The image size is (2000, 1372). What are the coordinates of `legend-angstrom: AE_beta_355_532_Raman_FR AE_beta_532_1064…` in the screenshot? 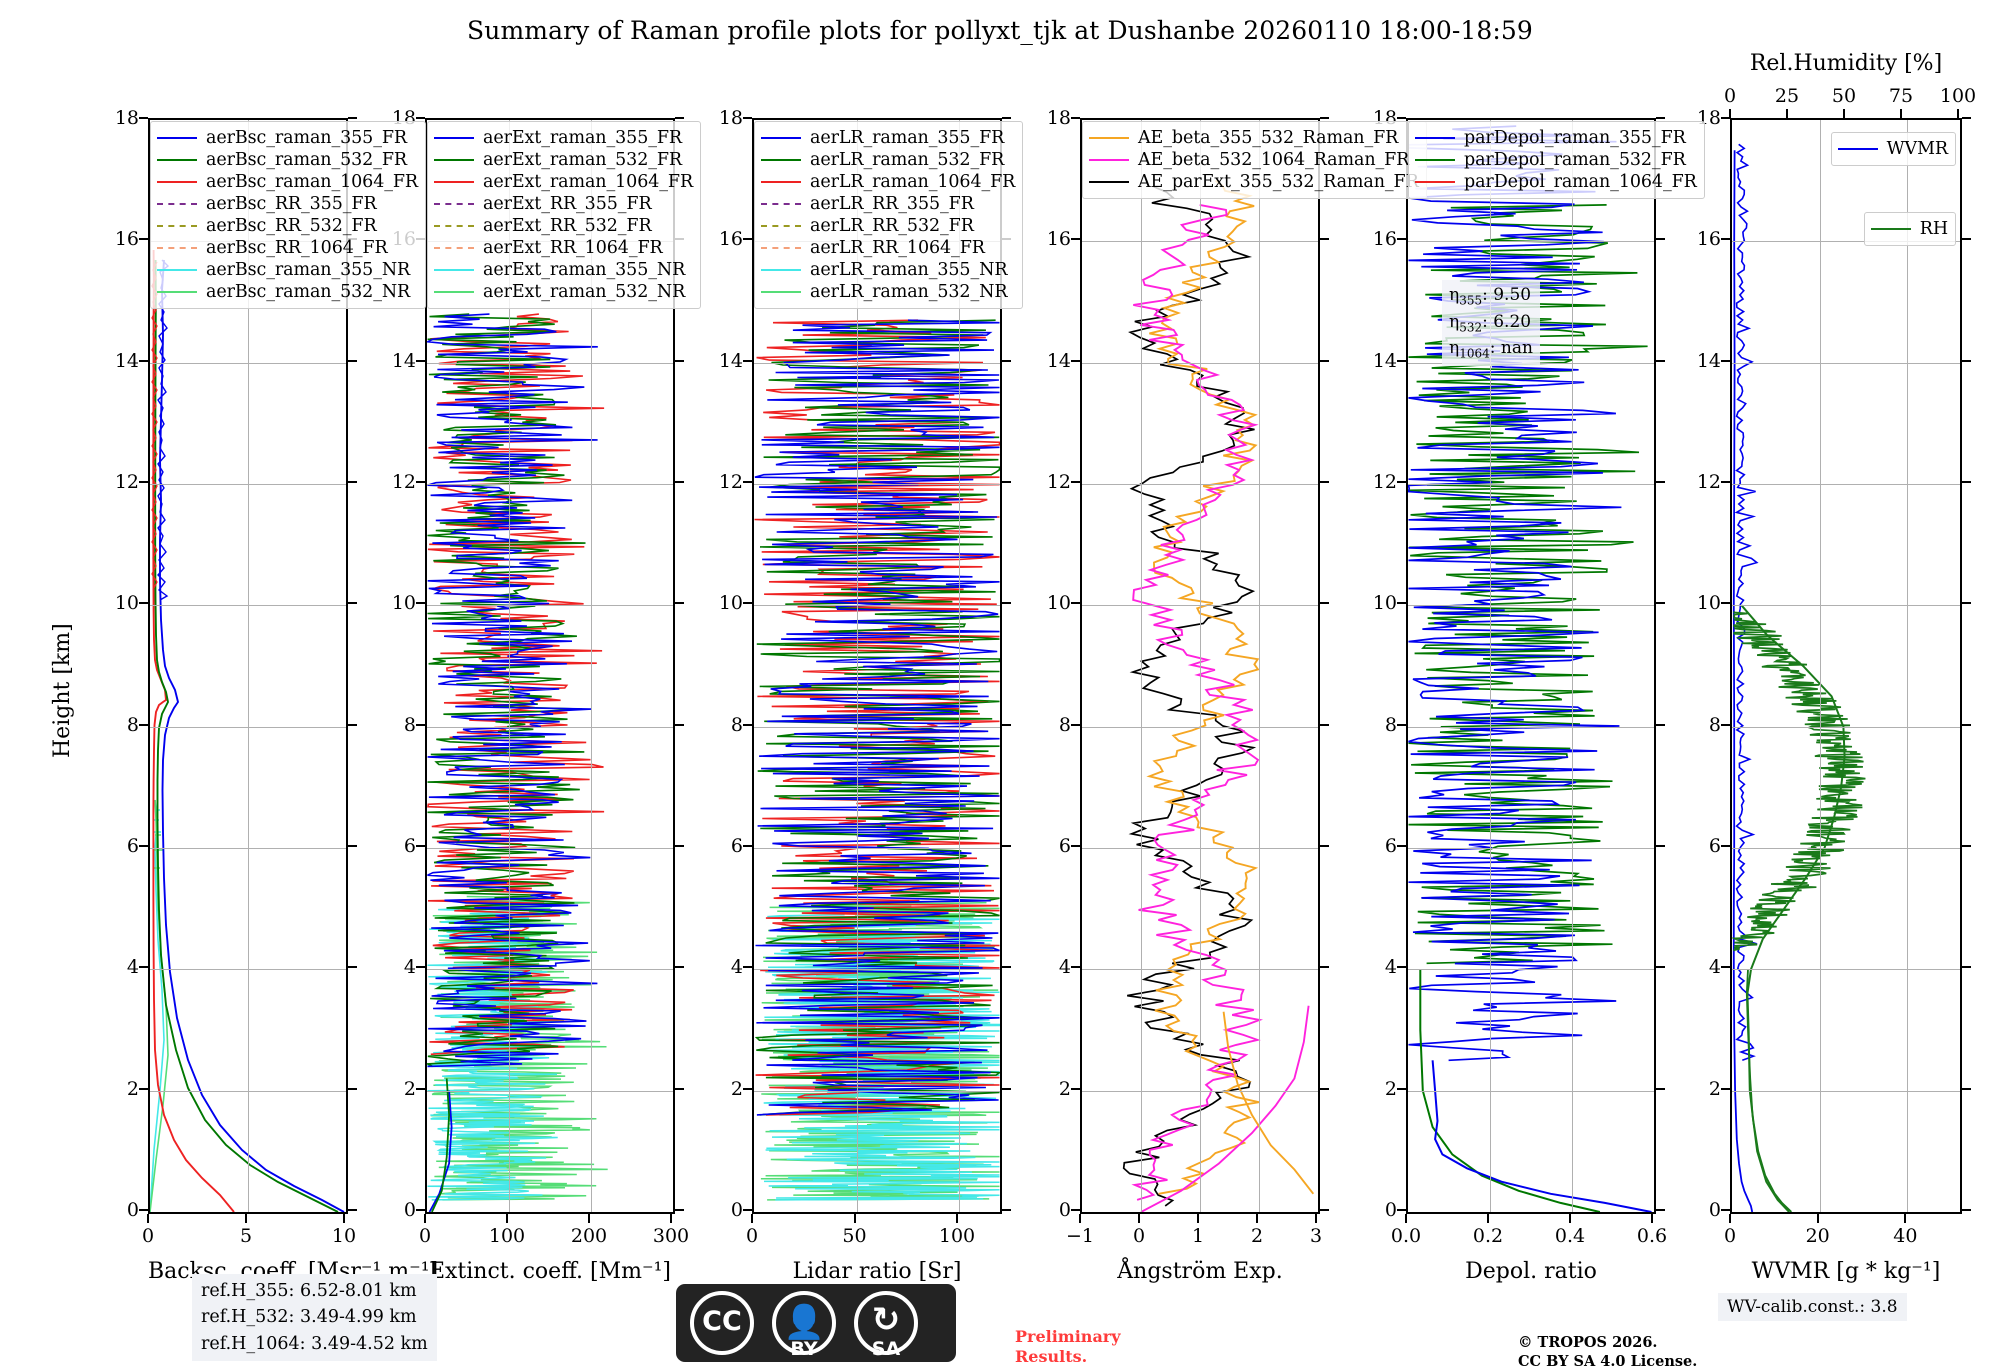 It's located at (1254, 160).